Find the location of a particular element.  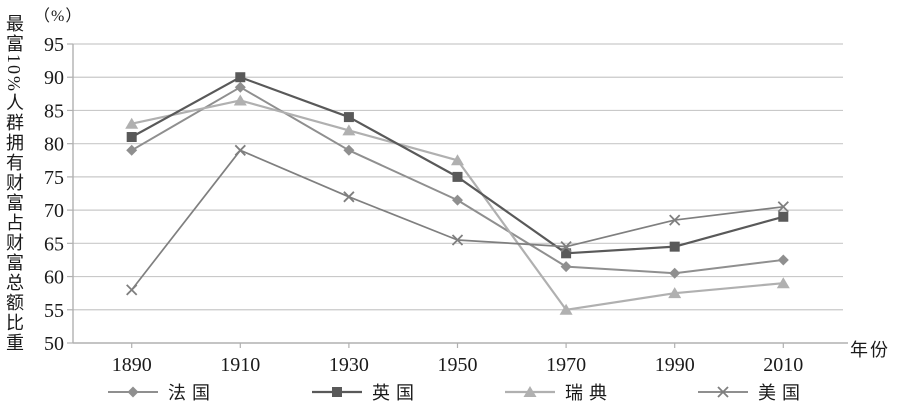

legend-label: 法国 is located at coordinates (192, 393).